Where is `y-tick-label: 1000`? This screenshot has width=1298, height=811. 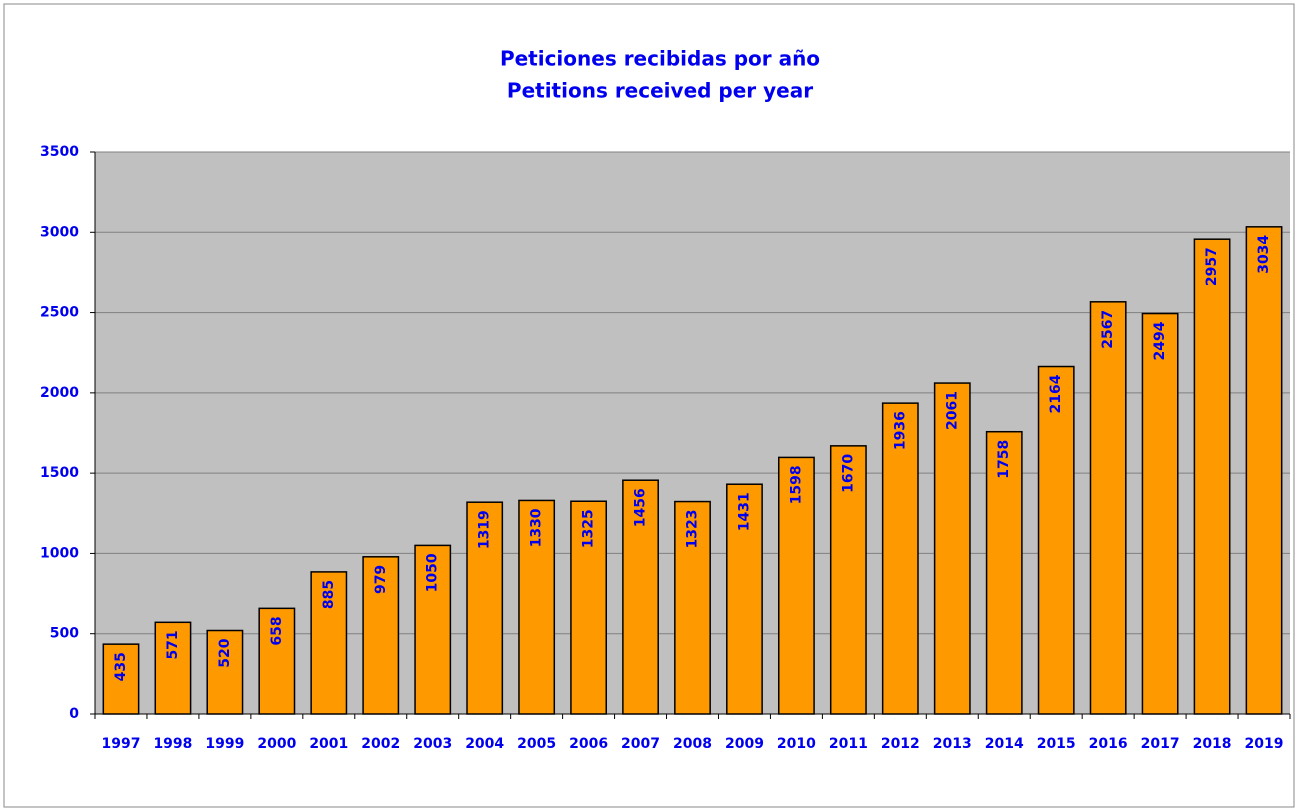
y-tick-label: 1000 is located at coordinates (59, 553).